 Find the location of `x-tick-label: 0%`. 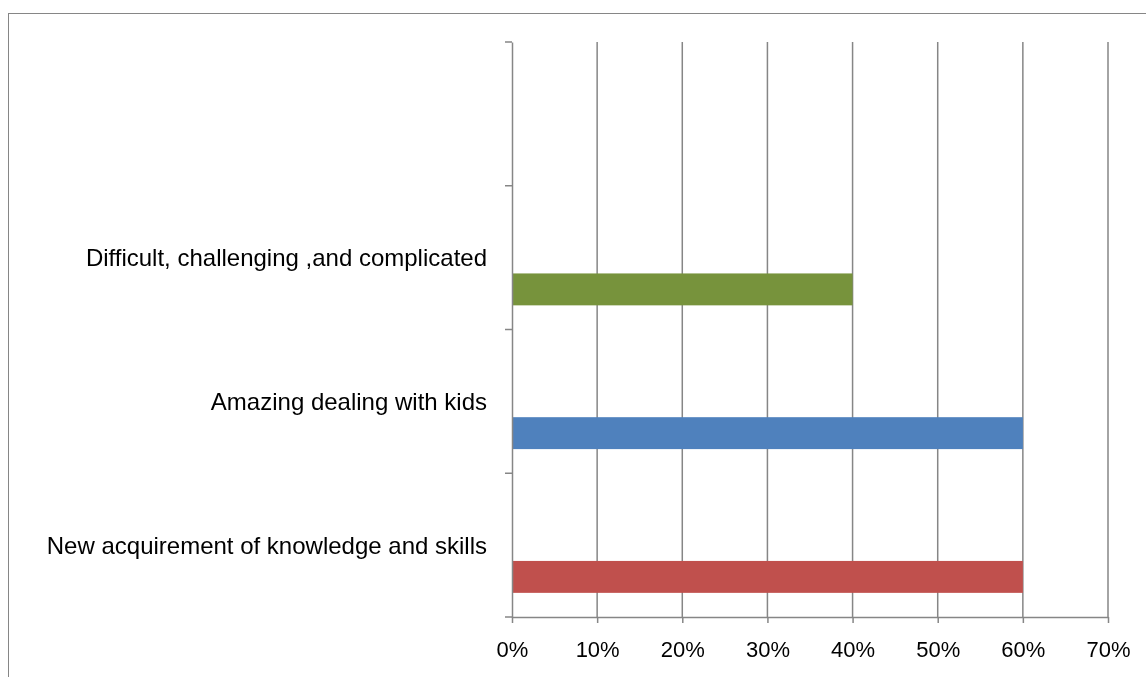

x-tick-label: 0% is located at coordinates (512, 649).